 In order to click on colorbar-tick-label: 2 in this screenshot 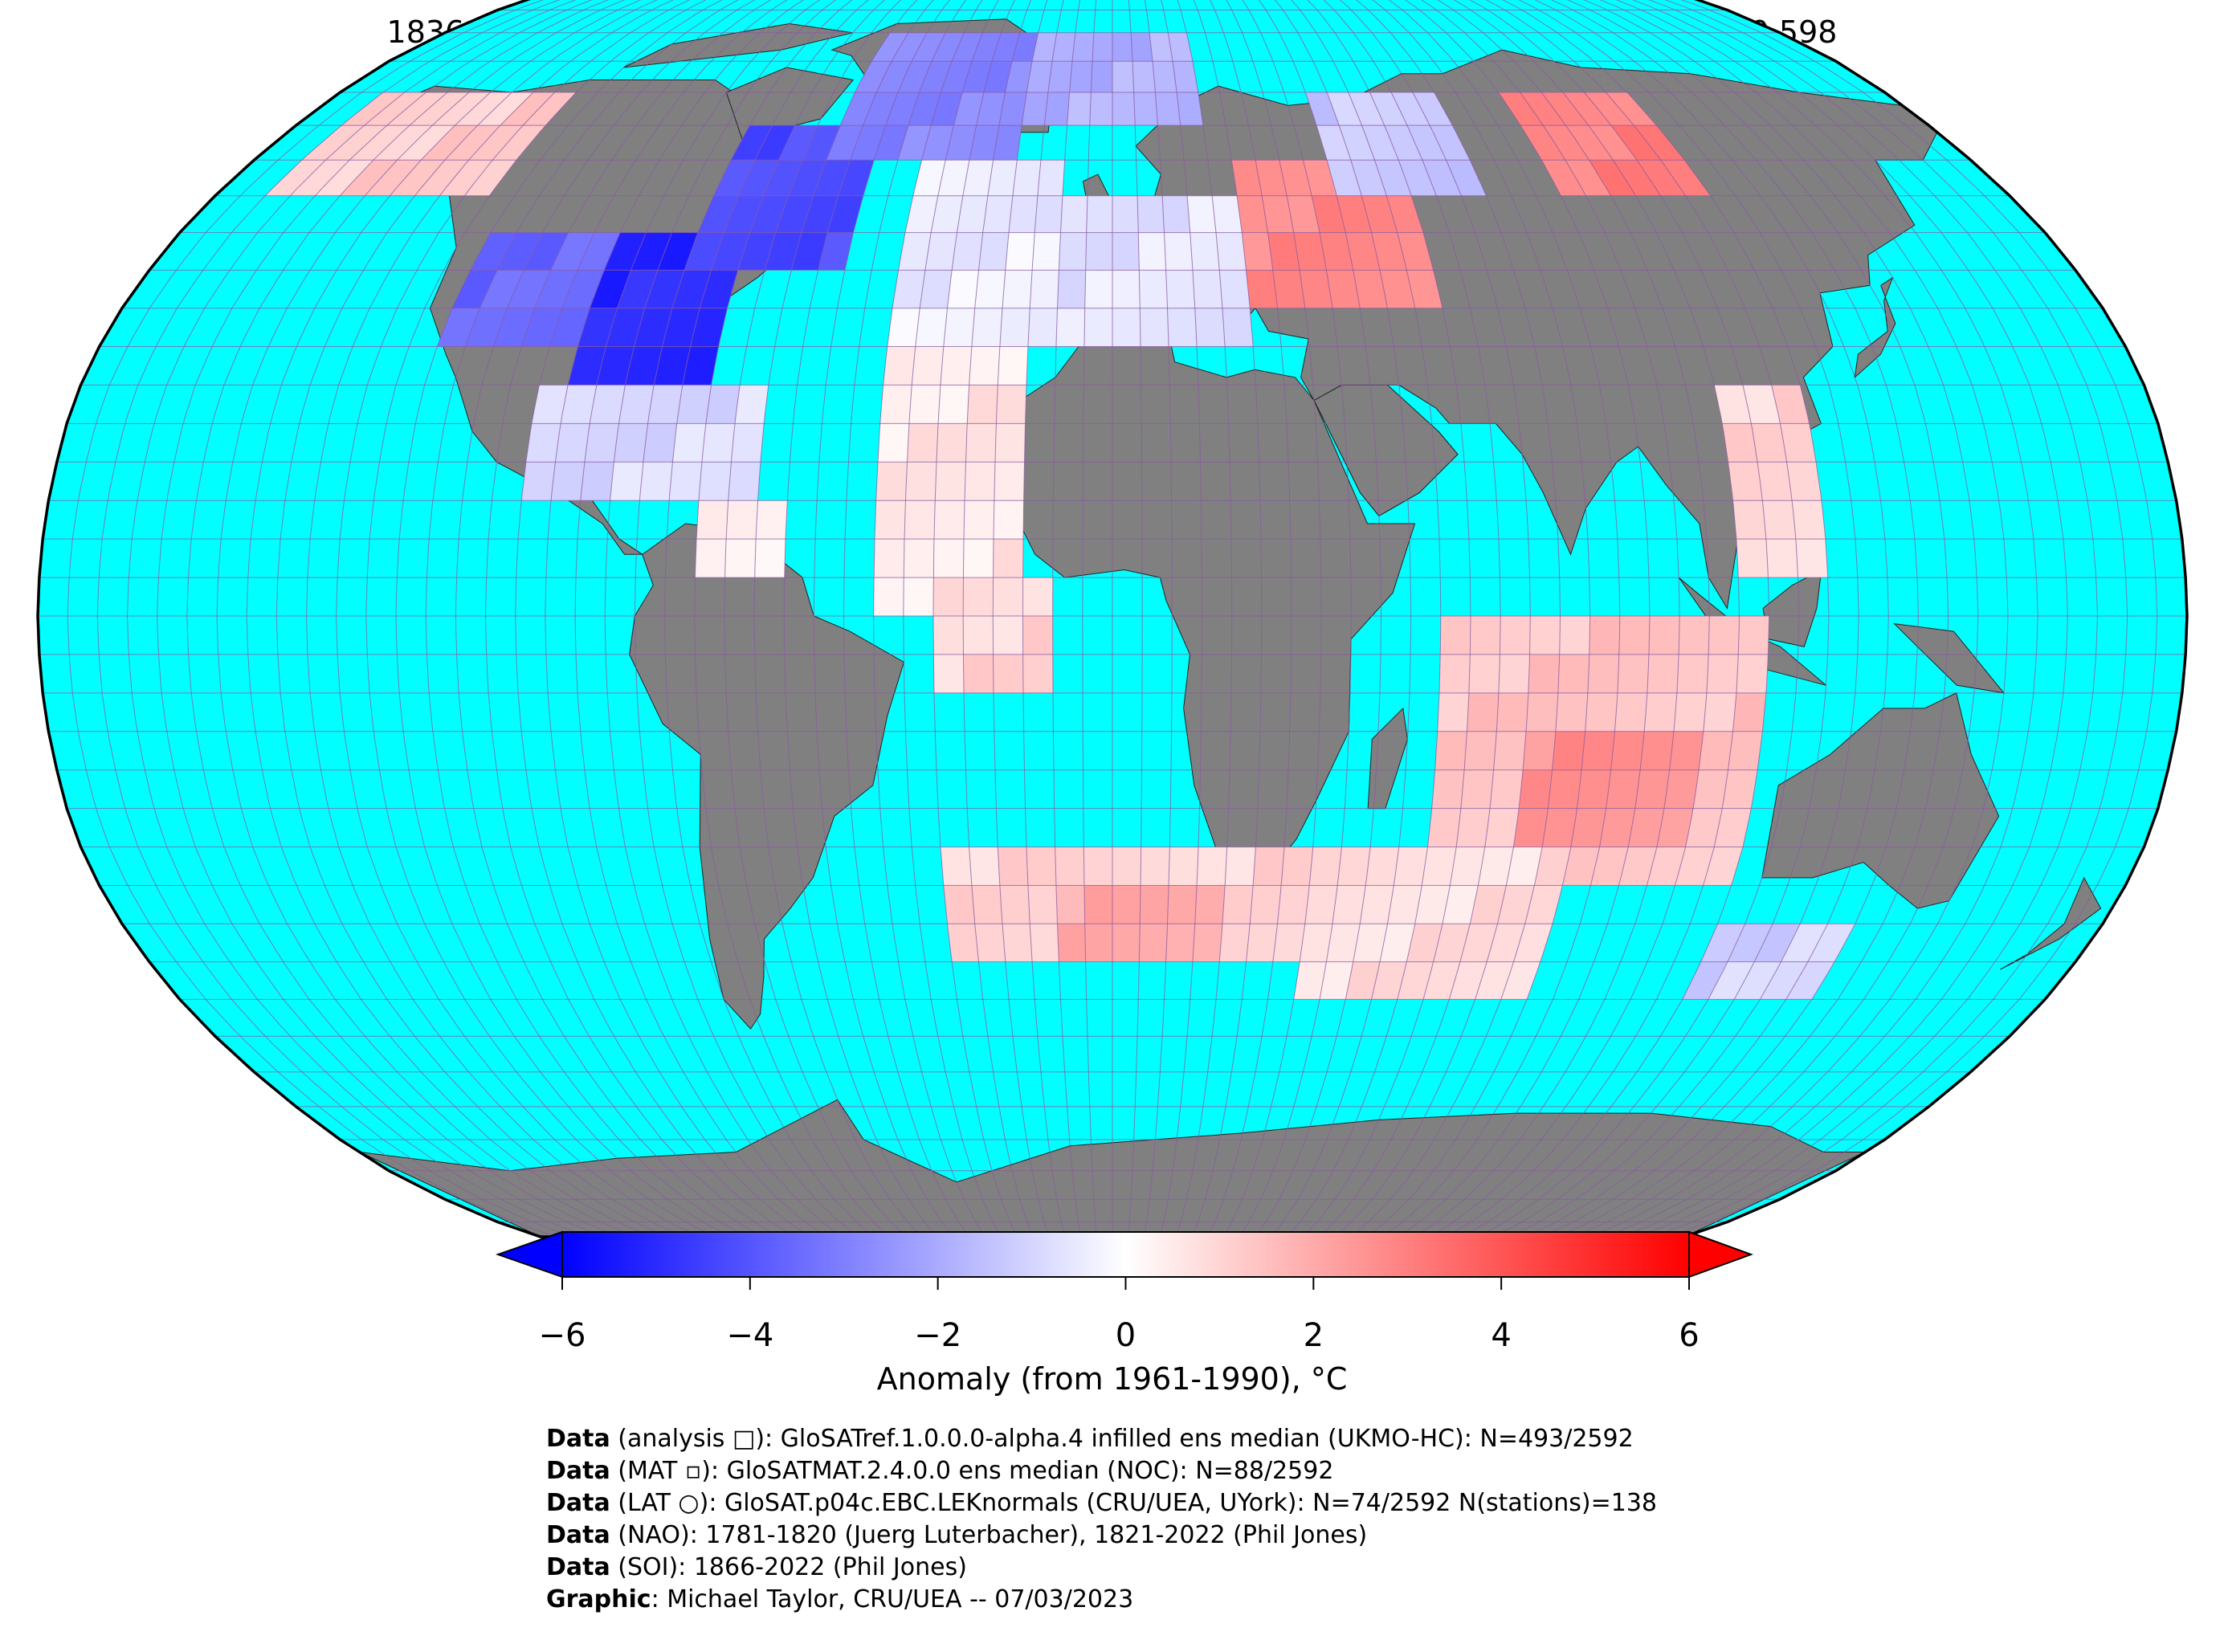, I will do `click(1313, 1335)`.